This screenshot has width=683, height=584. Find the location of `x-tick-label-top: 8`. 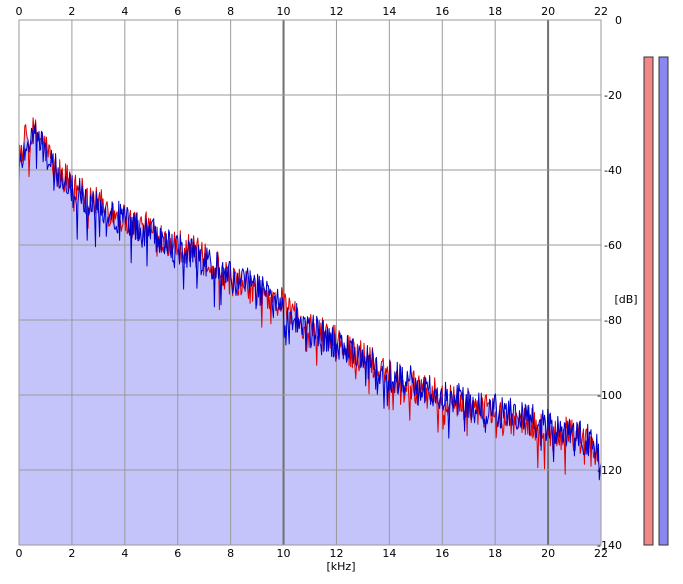

x-tick-label-top: 8 is located at coordinates (230, 11).